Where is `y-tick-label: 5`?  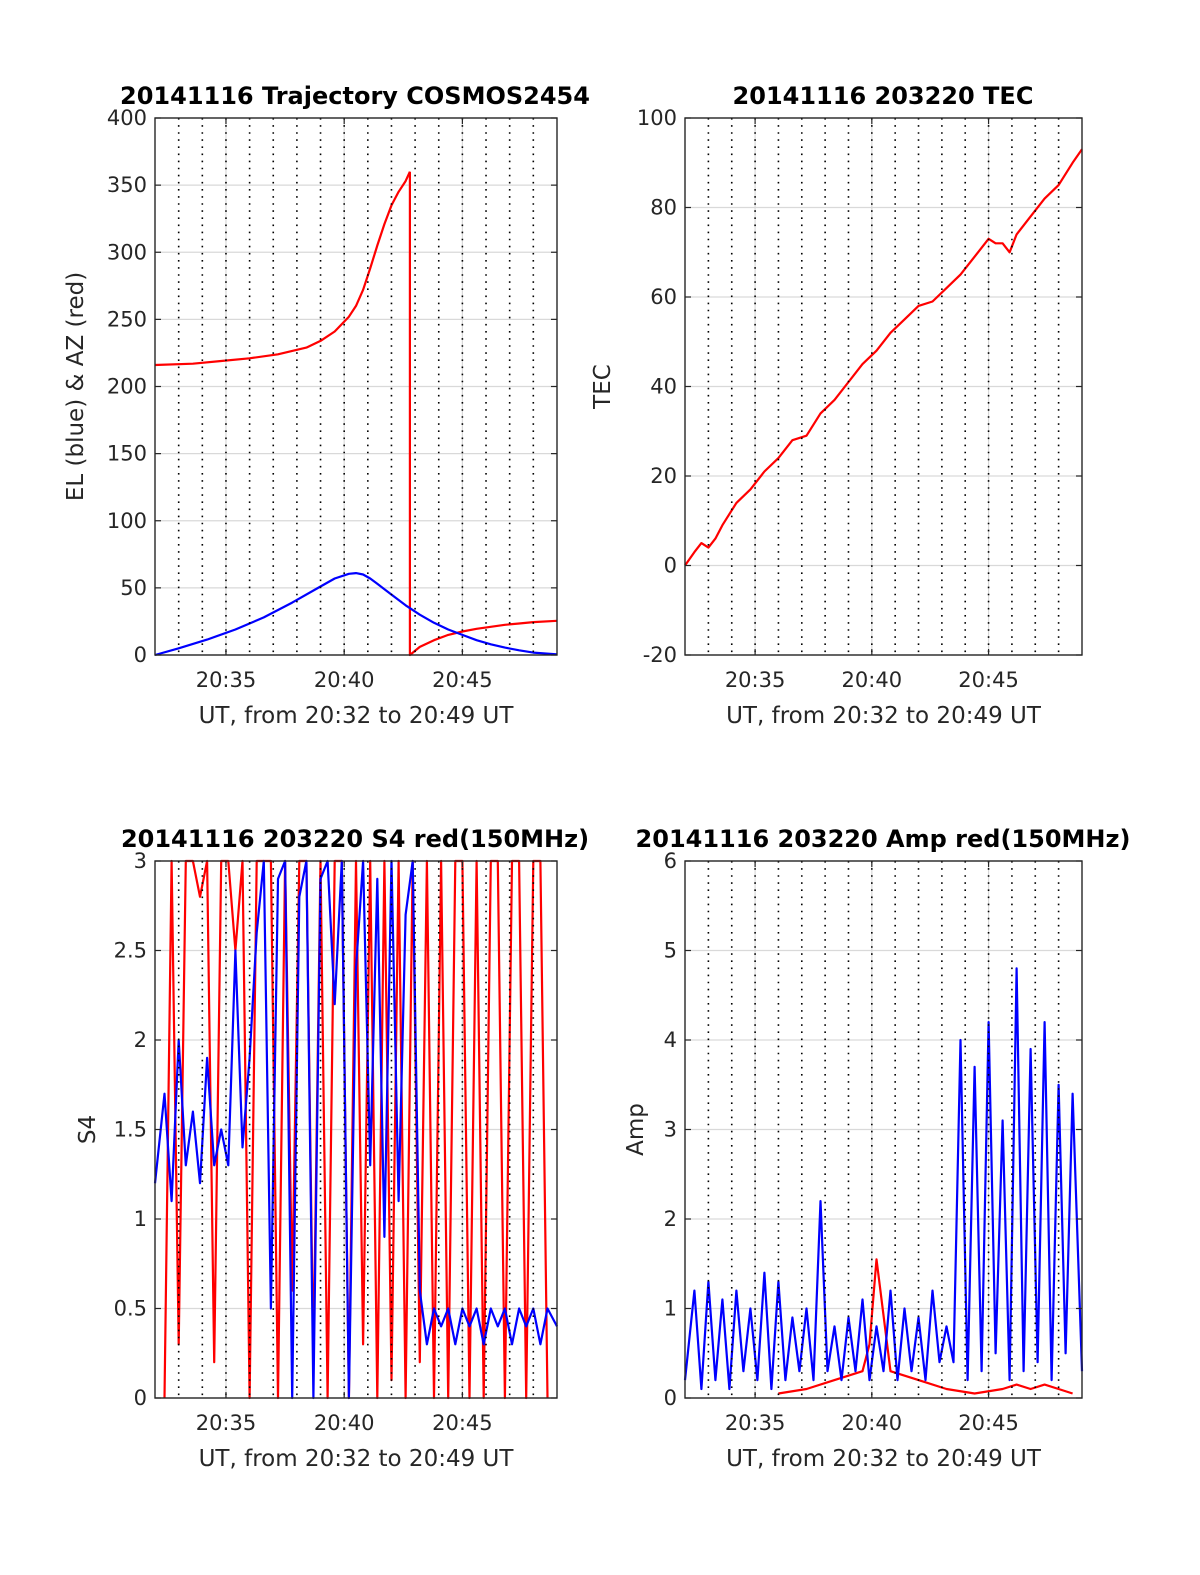 y-tick-label: 5 is located at coordinates (670, 951).